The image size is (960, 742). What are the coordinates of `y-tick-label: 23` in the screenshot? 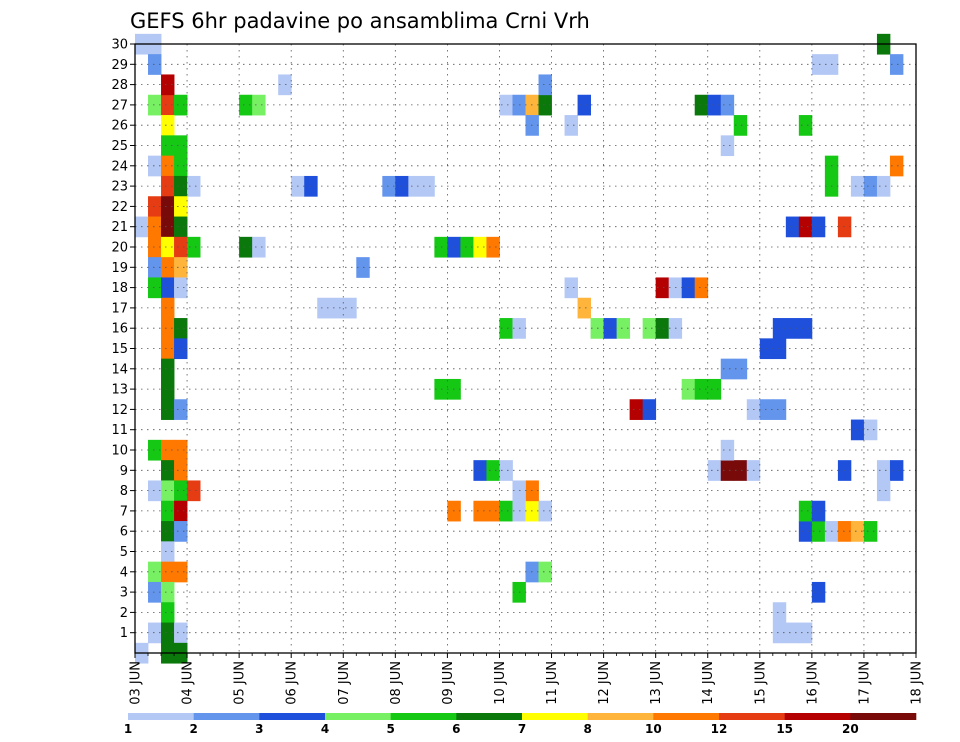 It's located at (119, 187).